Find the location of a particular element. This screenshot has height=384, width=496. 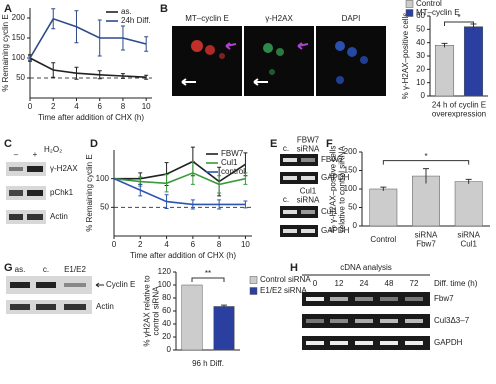

panel-letter: D is located at coordinates (94, 144).